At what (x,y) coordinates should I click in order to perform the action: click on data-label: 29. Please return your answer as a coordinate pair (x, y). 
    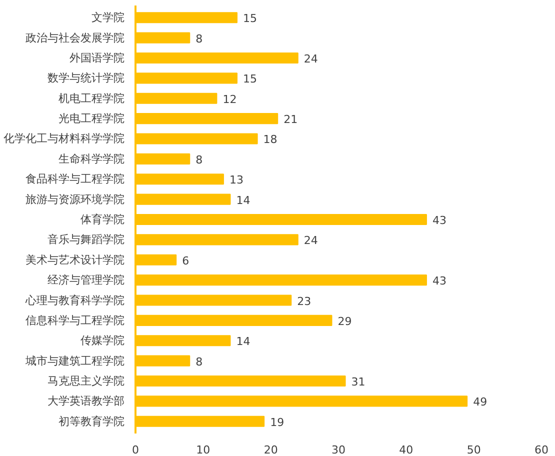
    Looking at the image, I should click on (345, 321).